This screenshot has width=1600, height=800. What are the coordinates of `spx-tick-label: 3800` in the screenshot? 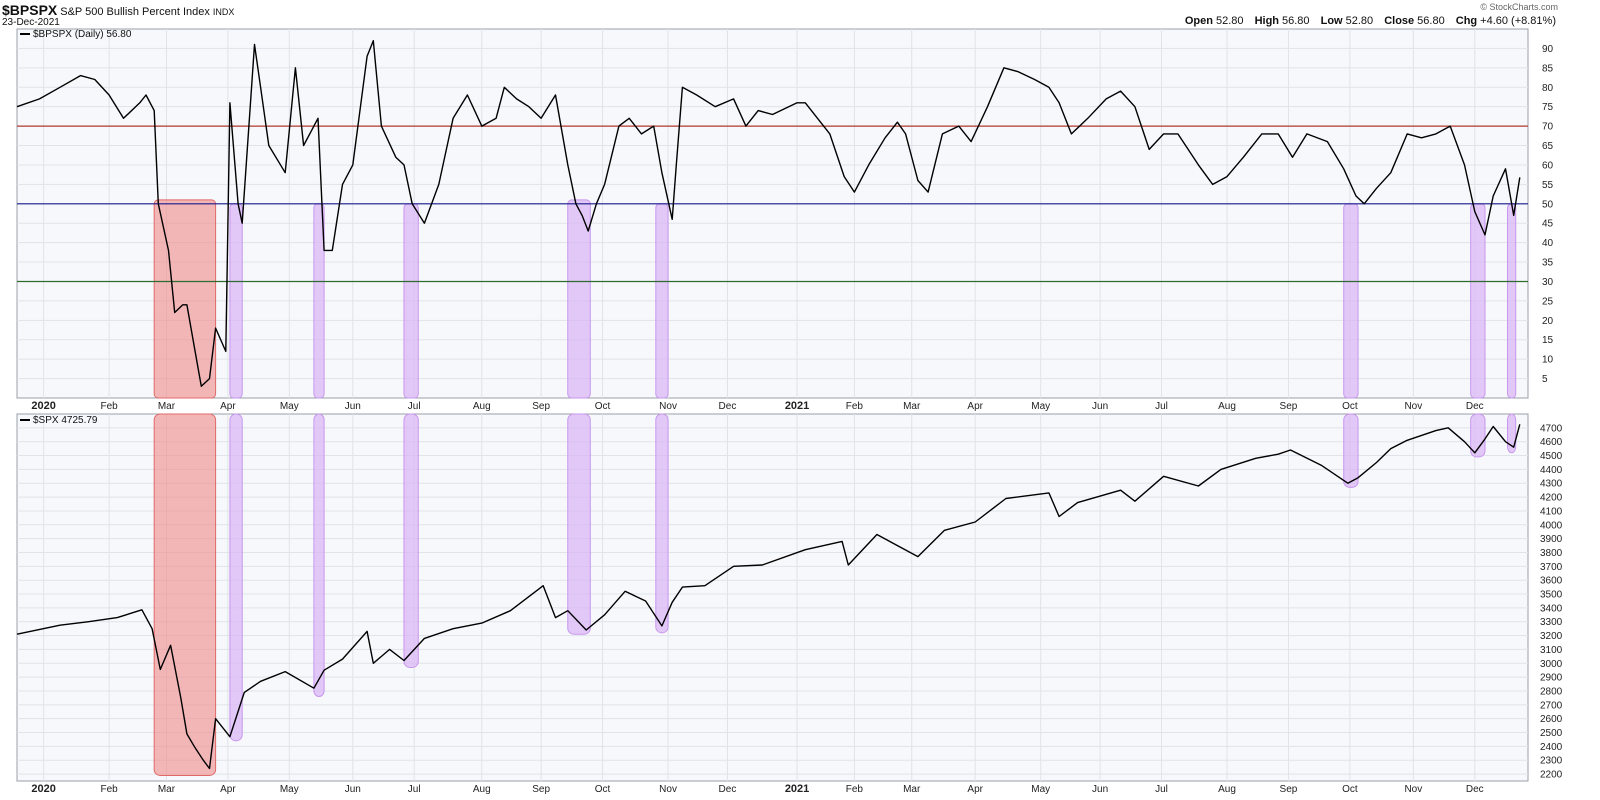 It's located at (1551, 553).